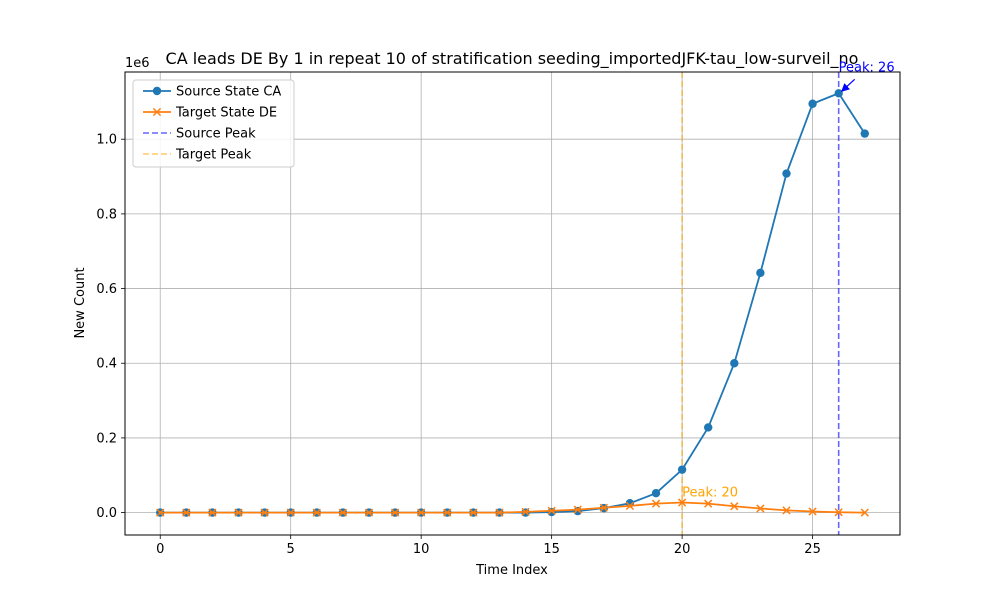  Describe the element at coordinates (812, 549) in the screenshot. I see `x-tick-label: 25` at that location.